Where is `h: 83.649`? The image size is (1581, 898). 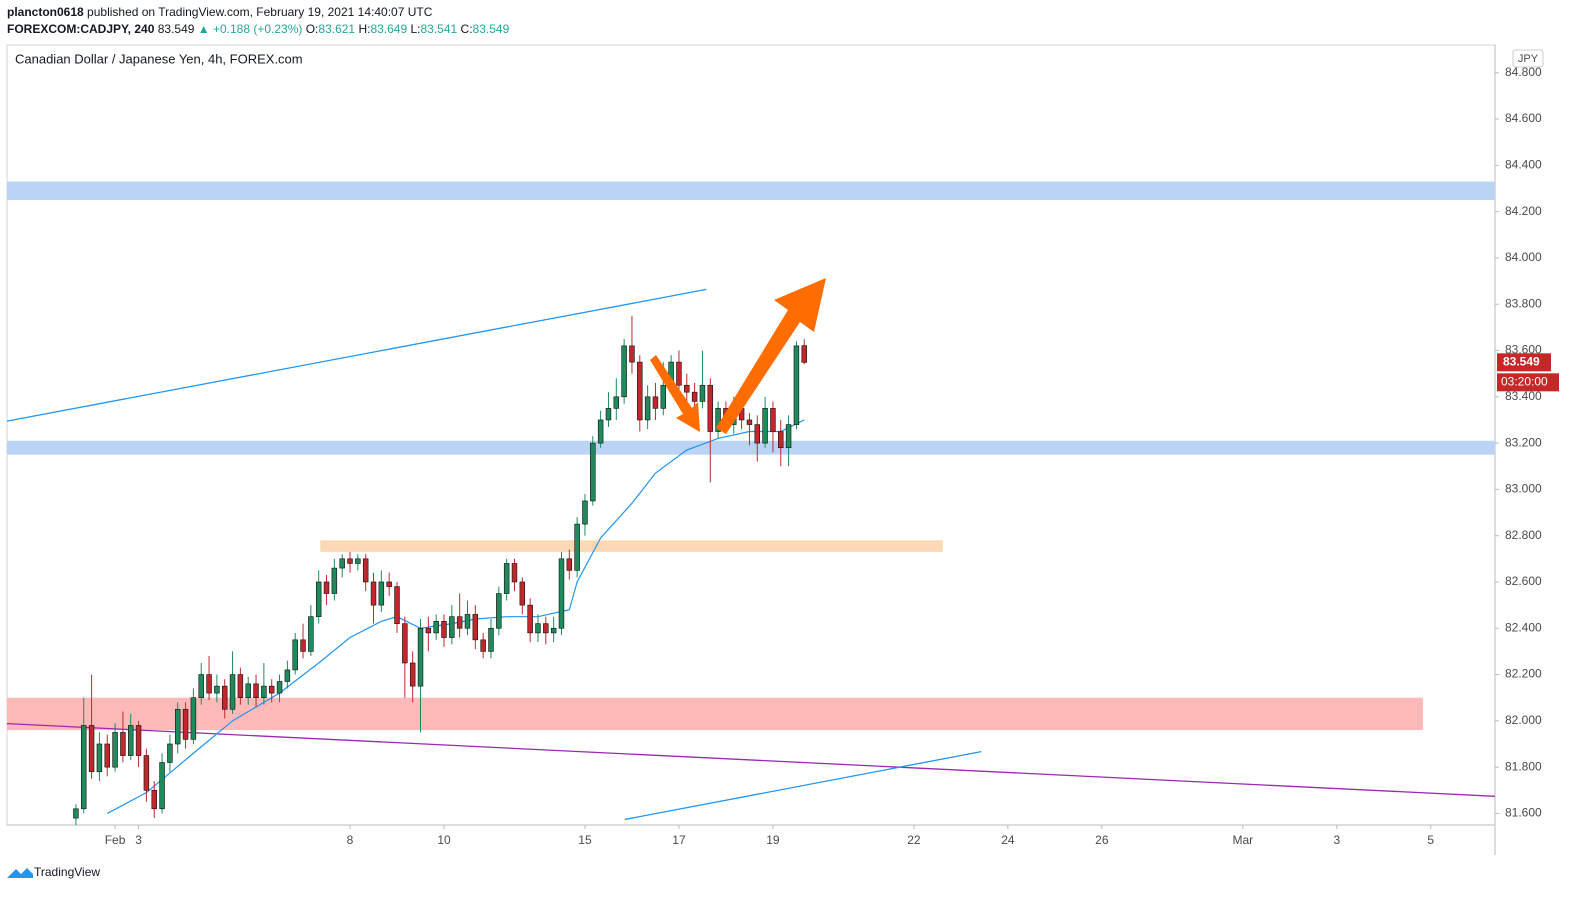
h: 83.649 is located at coordinates (389, 29).